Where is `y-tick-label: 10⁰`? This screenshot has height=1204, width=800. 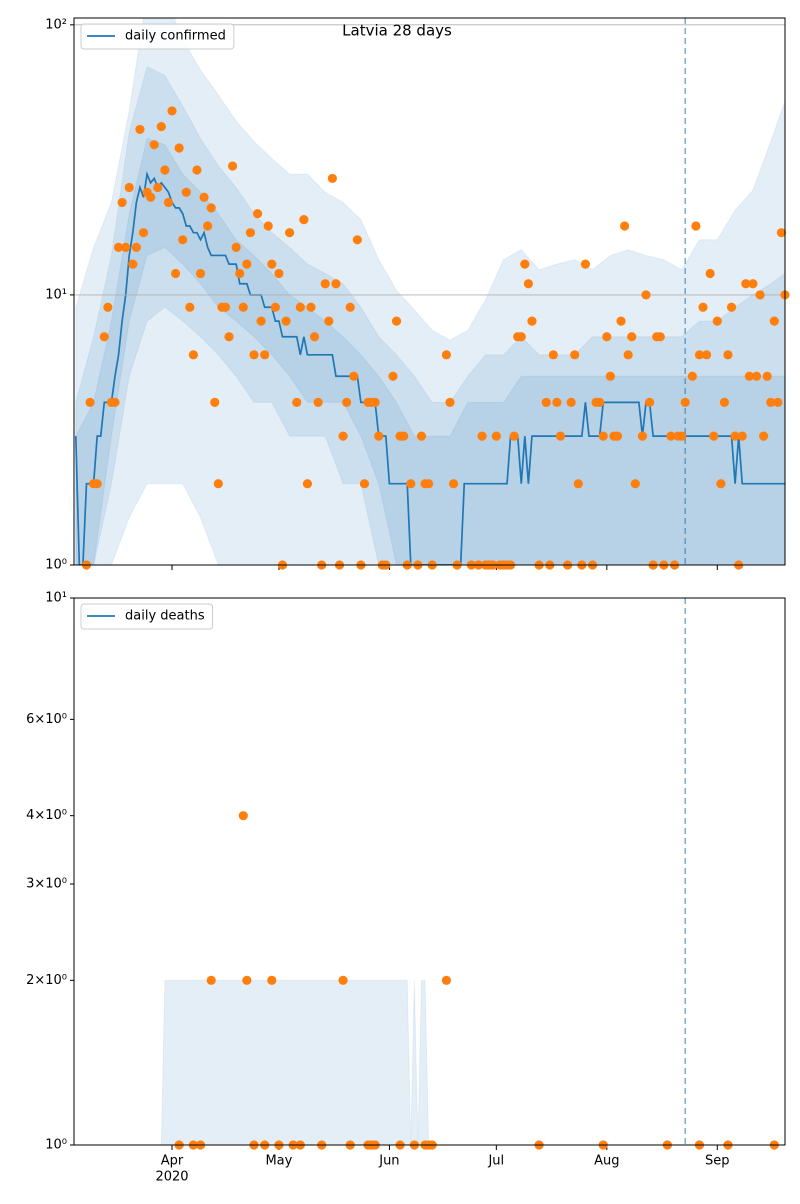
y-tick-label: 10⁰ is located at coordinates (56, 565).